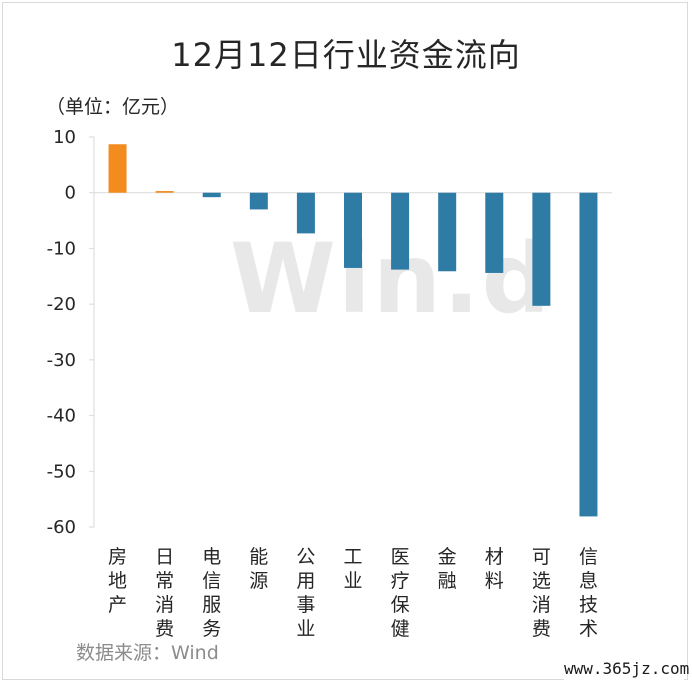 This screenshot has height=684, width=692. What do you see at coordinates (164, 593) in the screenshot?
I see `x-category-label: 日常消费` at bounding box center [164, 593].